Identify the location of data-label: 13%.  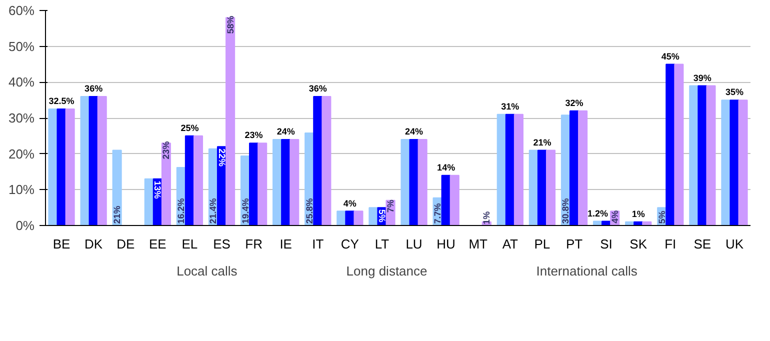
(157, 189).